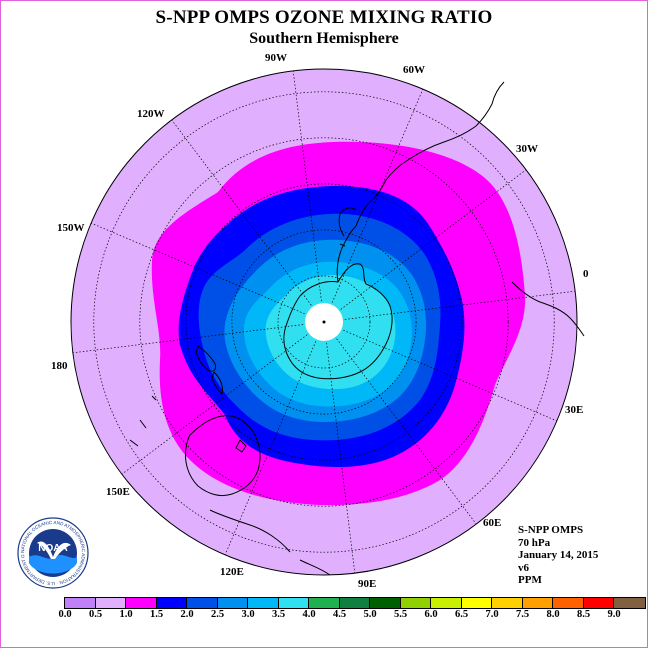  What do you see at coordinates (370, 614) in the screenshot?
I see `colorbar-tick-label: 5.0` at bounding box center [370, 614].